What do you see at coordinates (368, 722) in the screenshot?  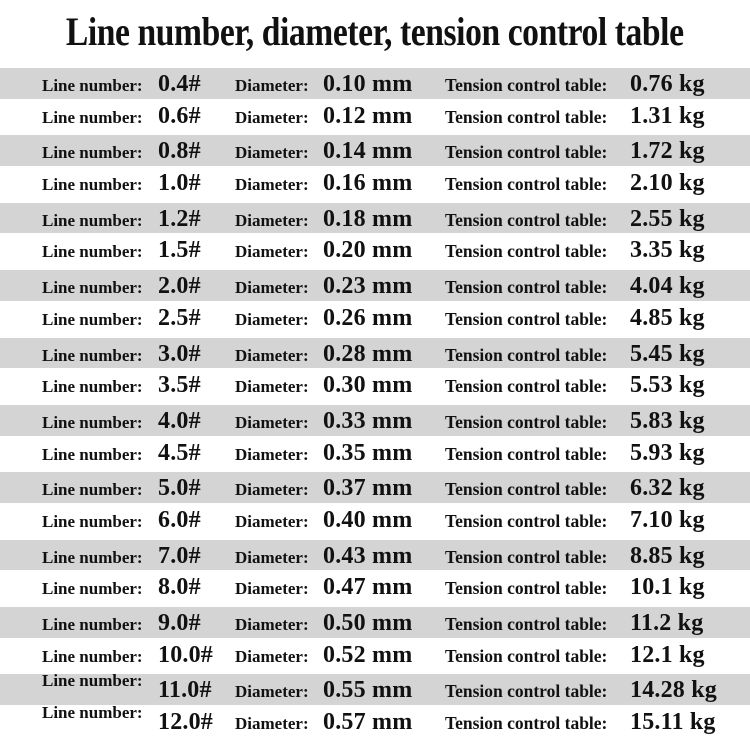 I see `diameter-value: 0.57 mm` at bounding box center [368, 722].